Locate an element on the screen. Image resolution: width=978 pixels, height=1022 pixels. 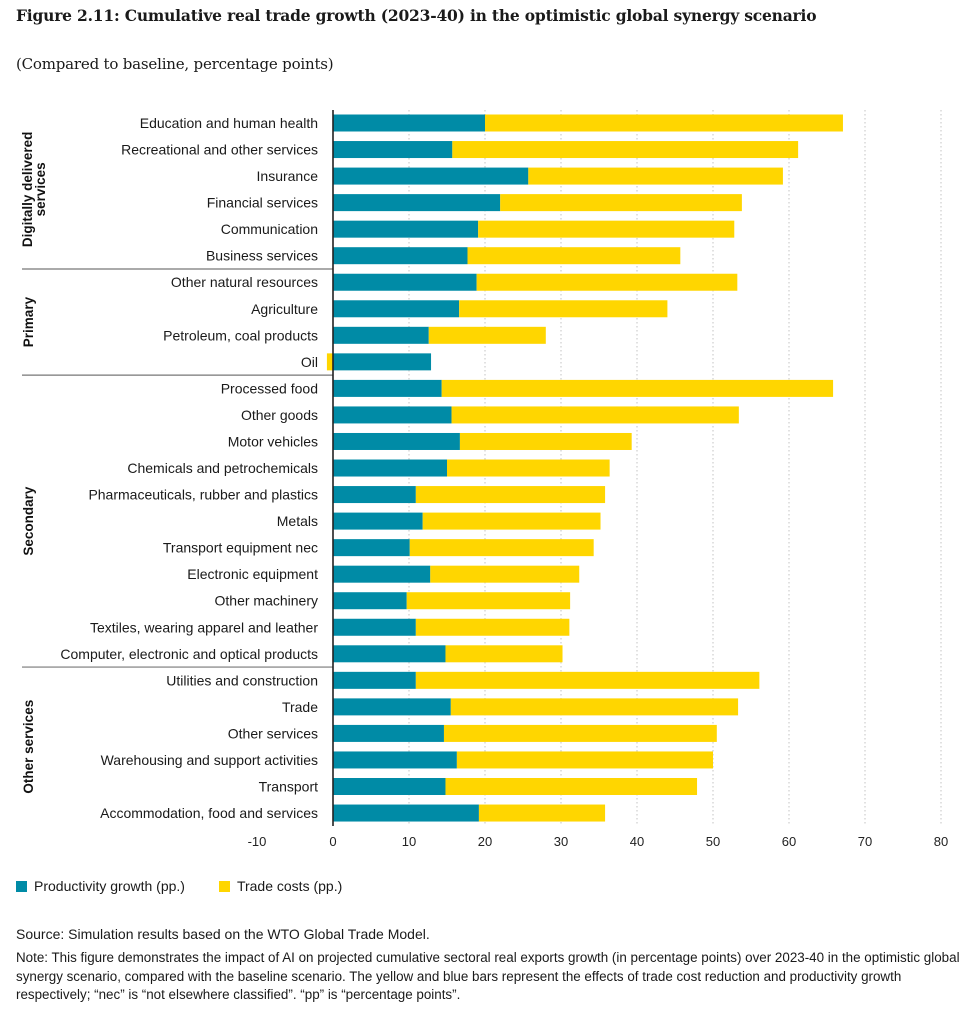
x-tick-label: 60 is located at coordinates (789, 841).